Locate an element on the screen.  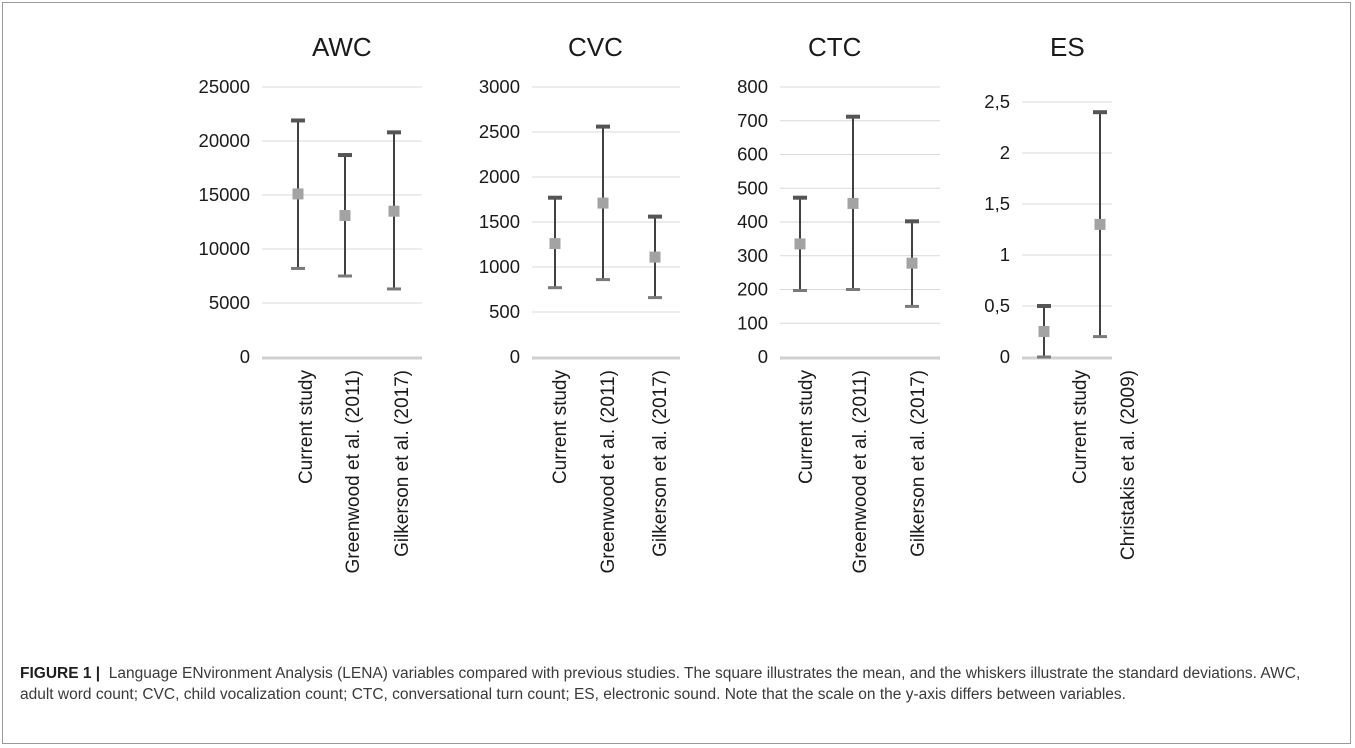
y-tick-label: 1 is located at coordinates (1005, 254).